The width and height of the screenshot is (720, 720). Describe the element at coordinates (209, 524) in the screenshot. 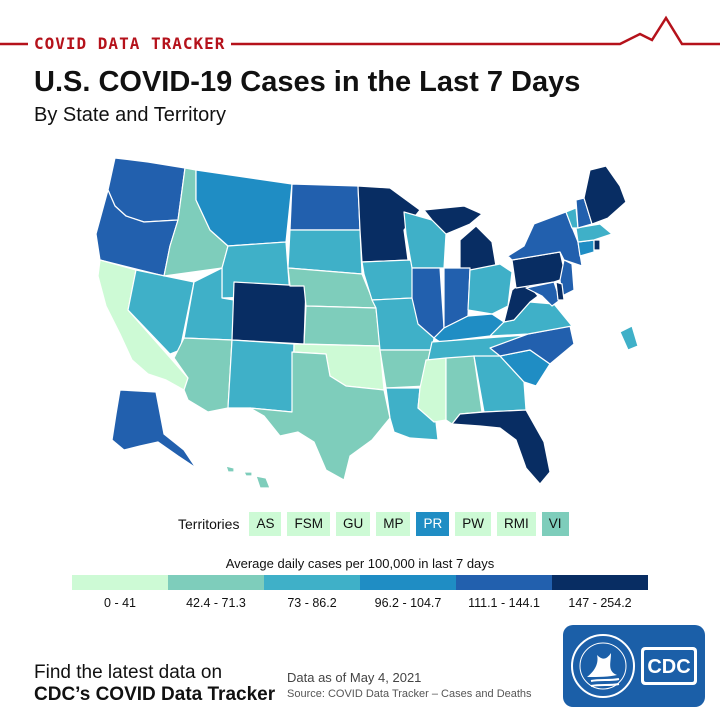

I see `territories-label: Territories` at that location.